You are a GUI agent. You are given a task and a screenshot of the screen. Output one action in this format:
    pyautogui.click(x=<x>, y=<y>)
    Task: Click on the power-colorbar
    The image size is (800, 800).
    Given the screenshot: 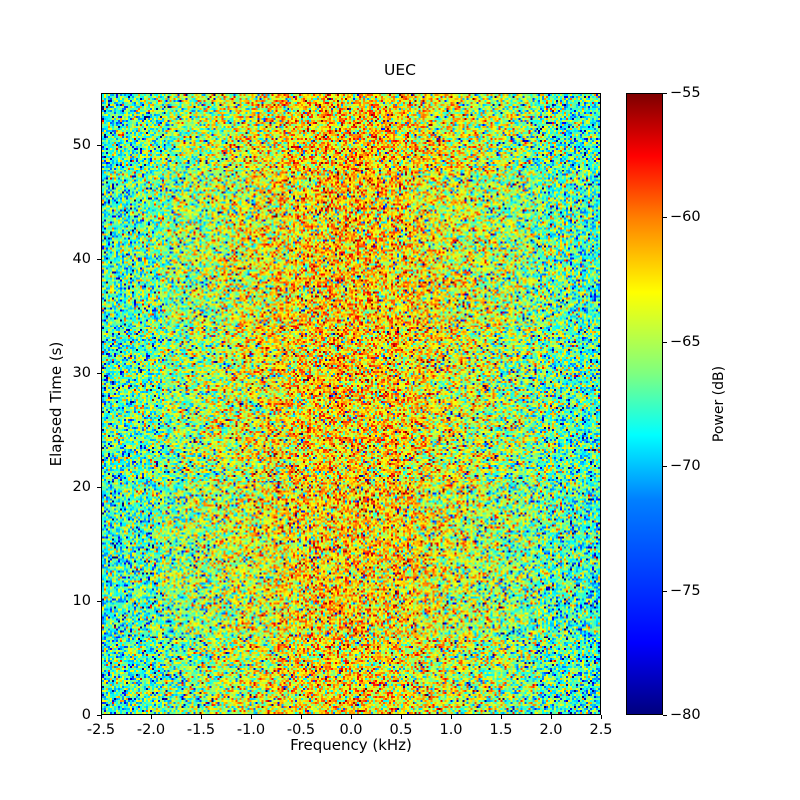 What is the action you would take?
    pyautogui.click(x=644, y=404)
    